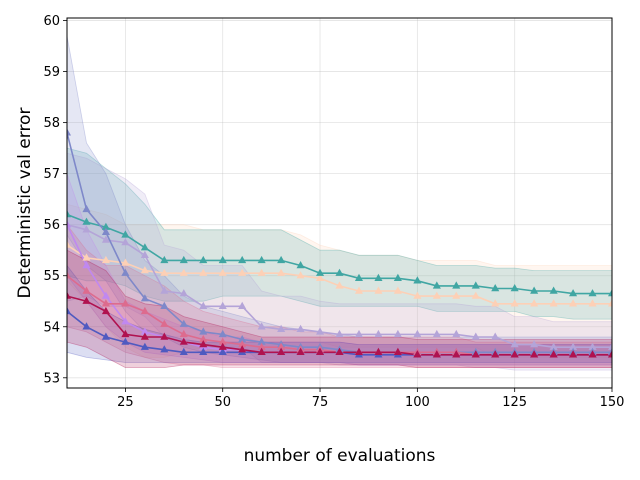  What do you see at coordinates (55, 200) in the screenshot?
I see `y-axis-ticks: 53 54 55 56 57 58 59 60` at bounding box center [55, 200].